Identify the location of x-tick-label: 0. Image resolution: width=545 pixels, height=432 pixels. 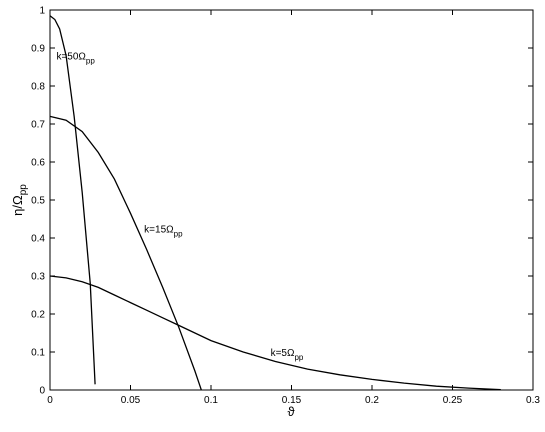
(50, 400).